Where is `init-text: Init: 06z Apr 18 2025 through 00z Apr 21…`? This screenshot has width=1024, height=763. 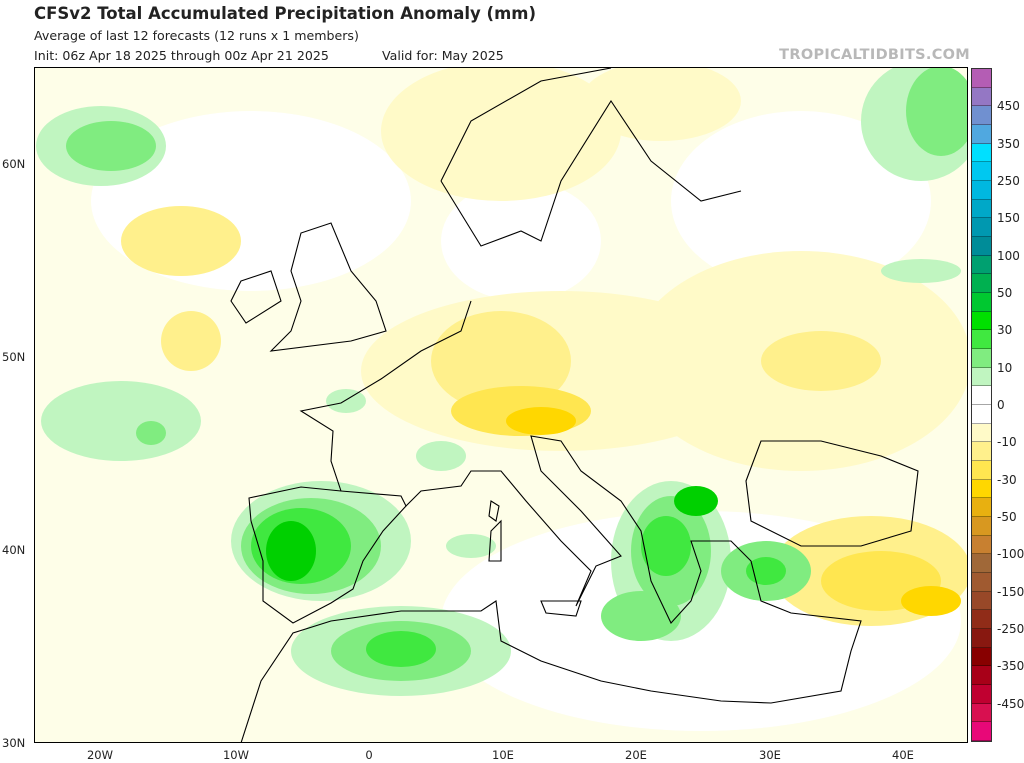 init-text: Init: 06z Apr 18 2025 through 00z Apr 21… is located at coordinates (181, 55).